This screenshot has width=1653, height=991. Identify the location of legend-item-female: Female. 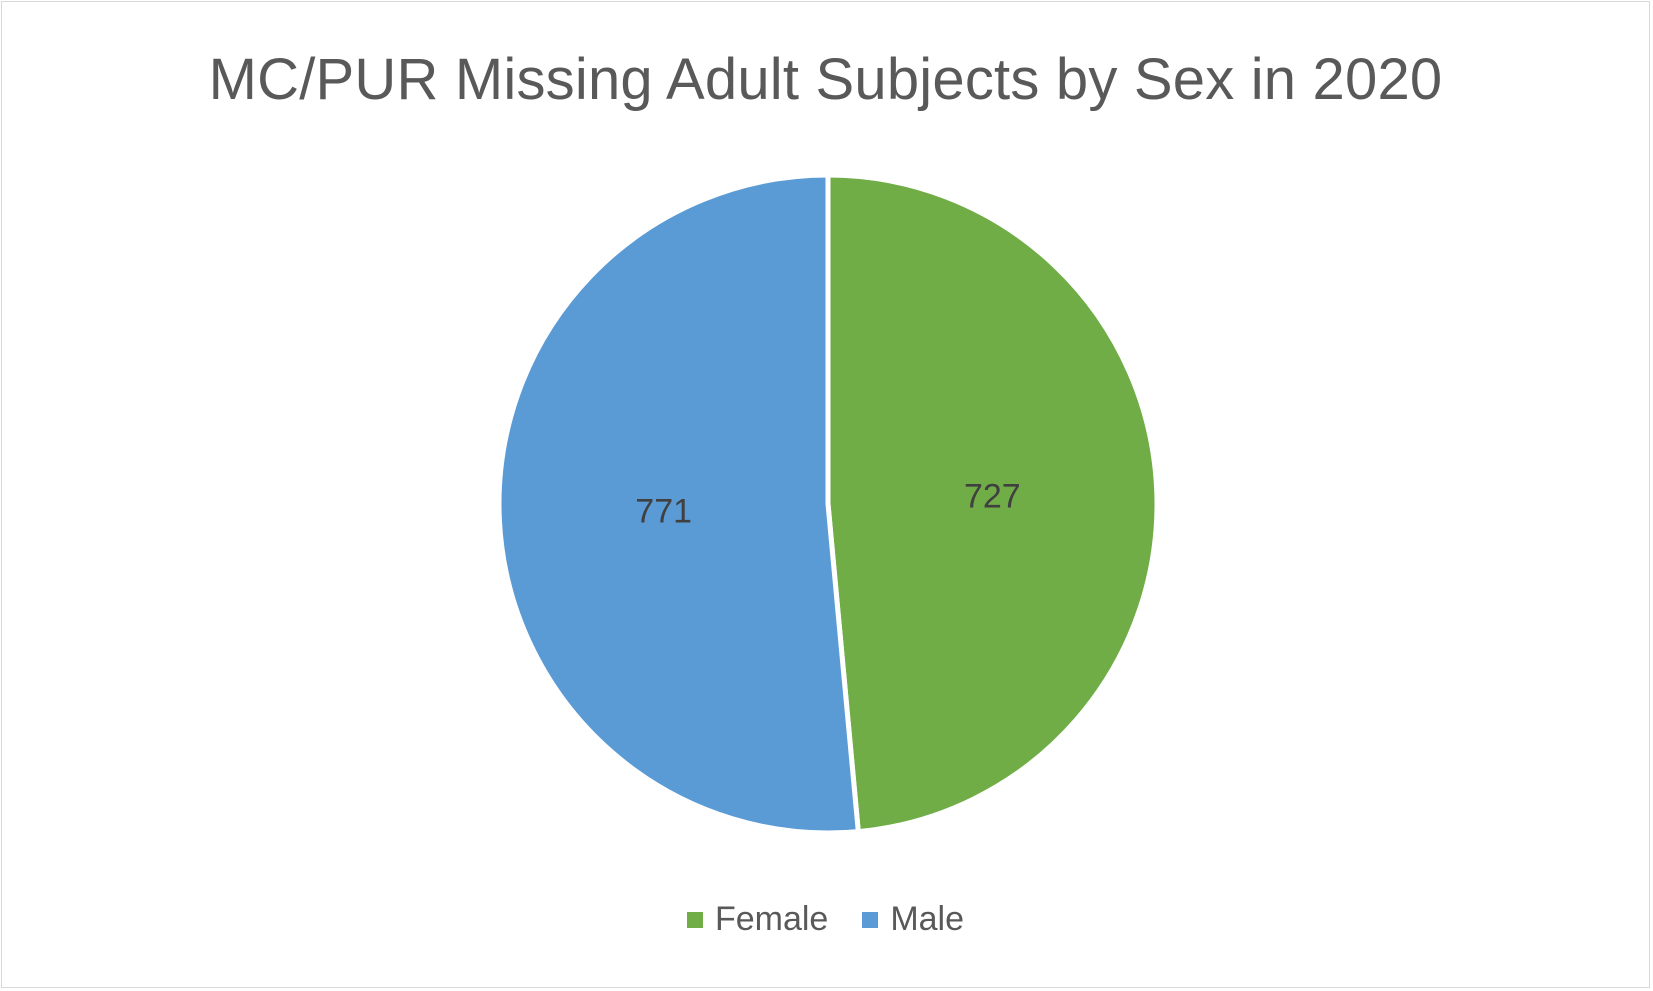
(757, 919).